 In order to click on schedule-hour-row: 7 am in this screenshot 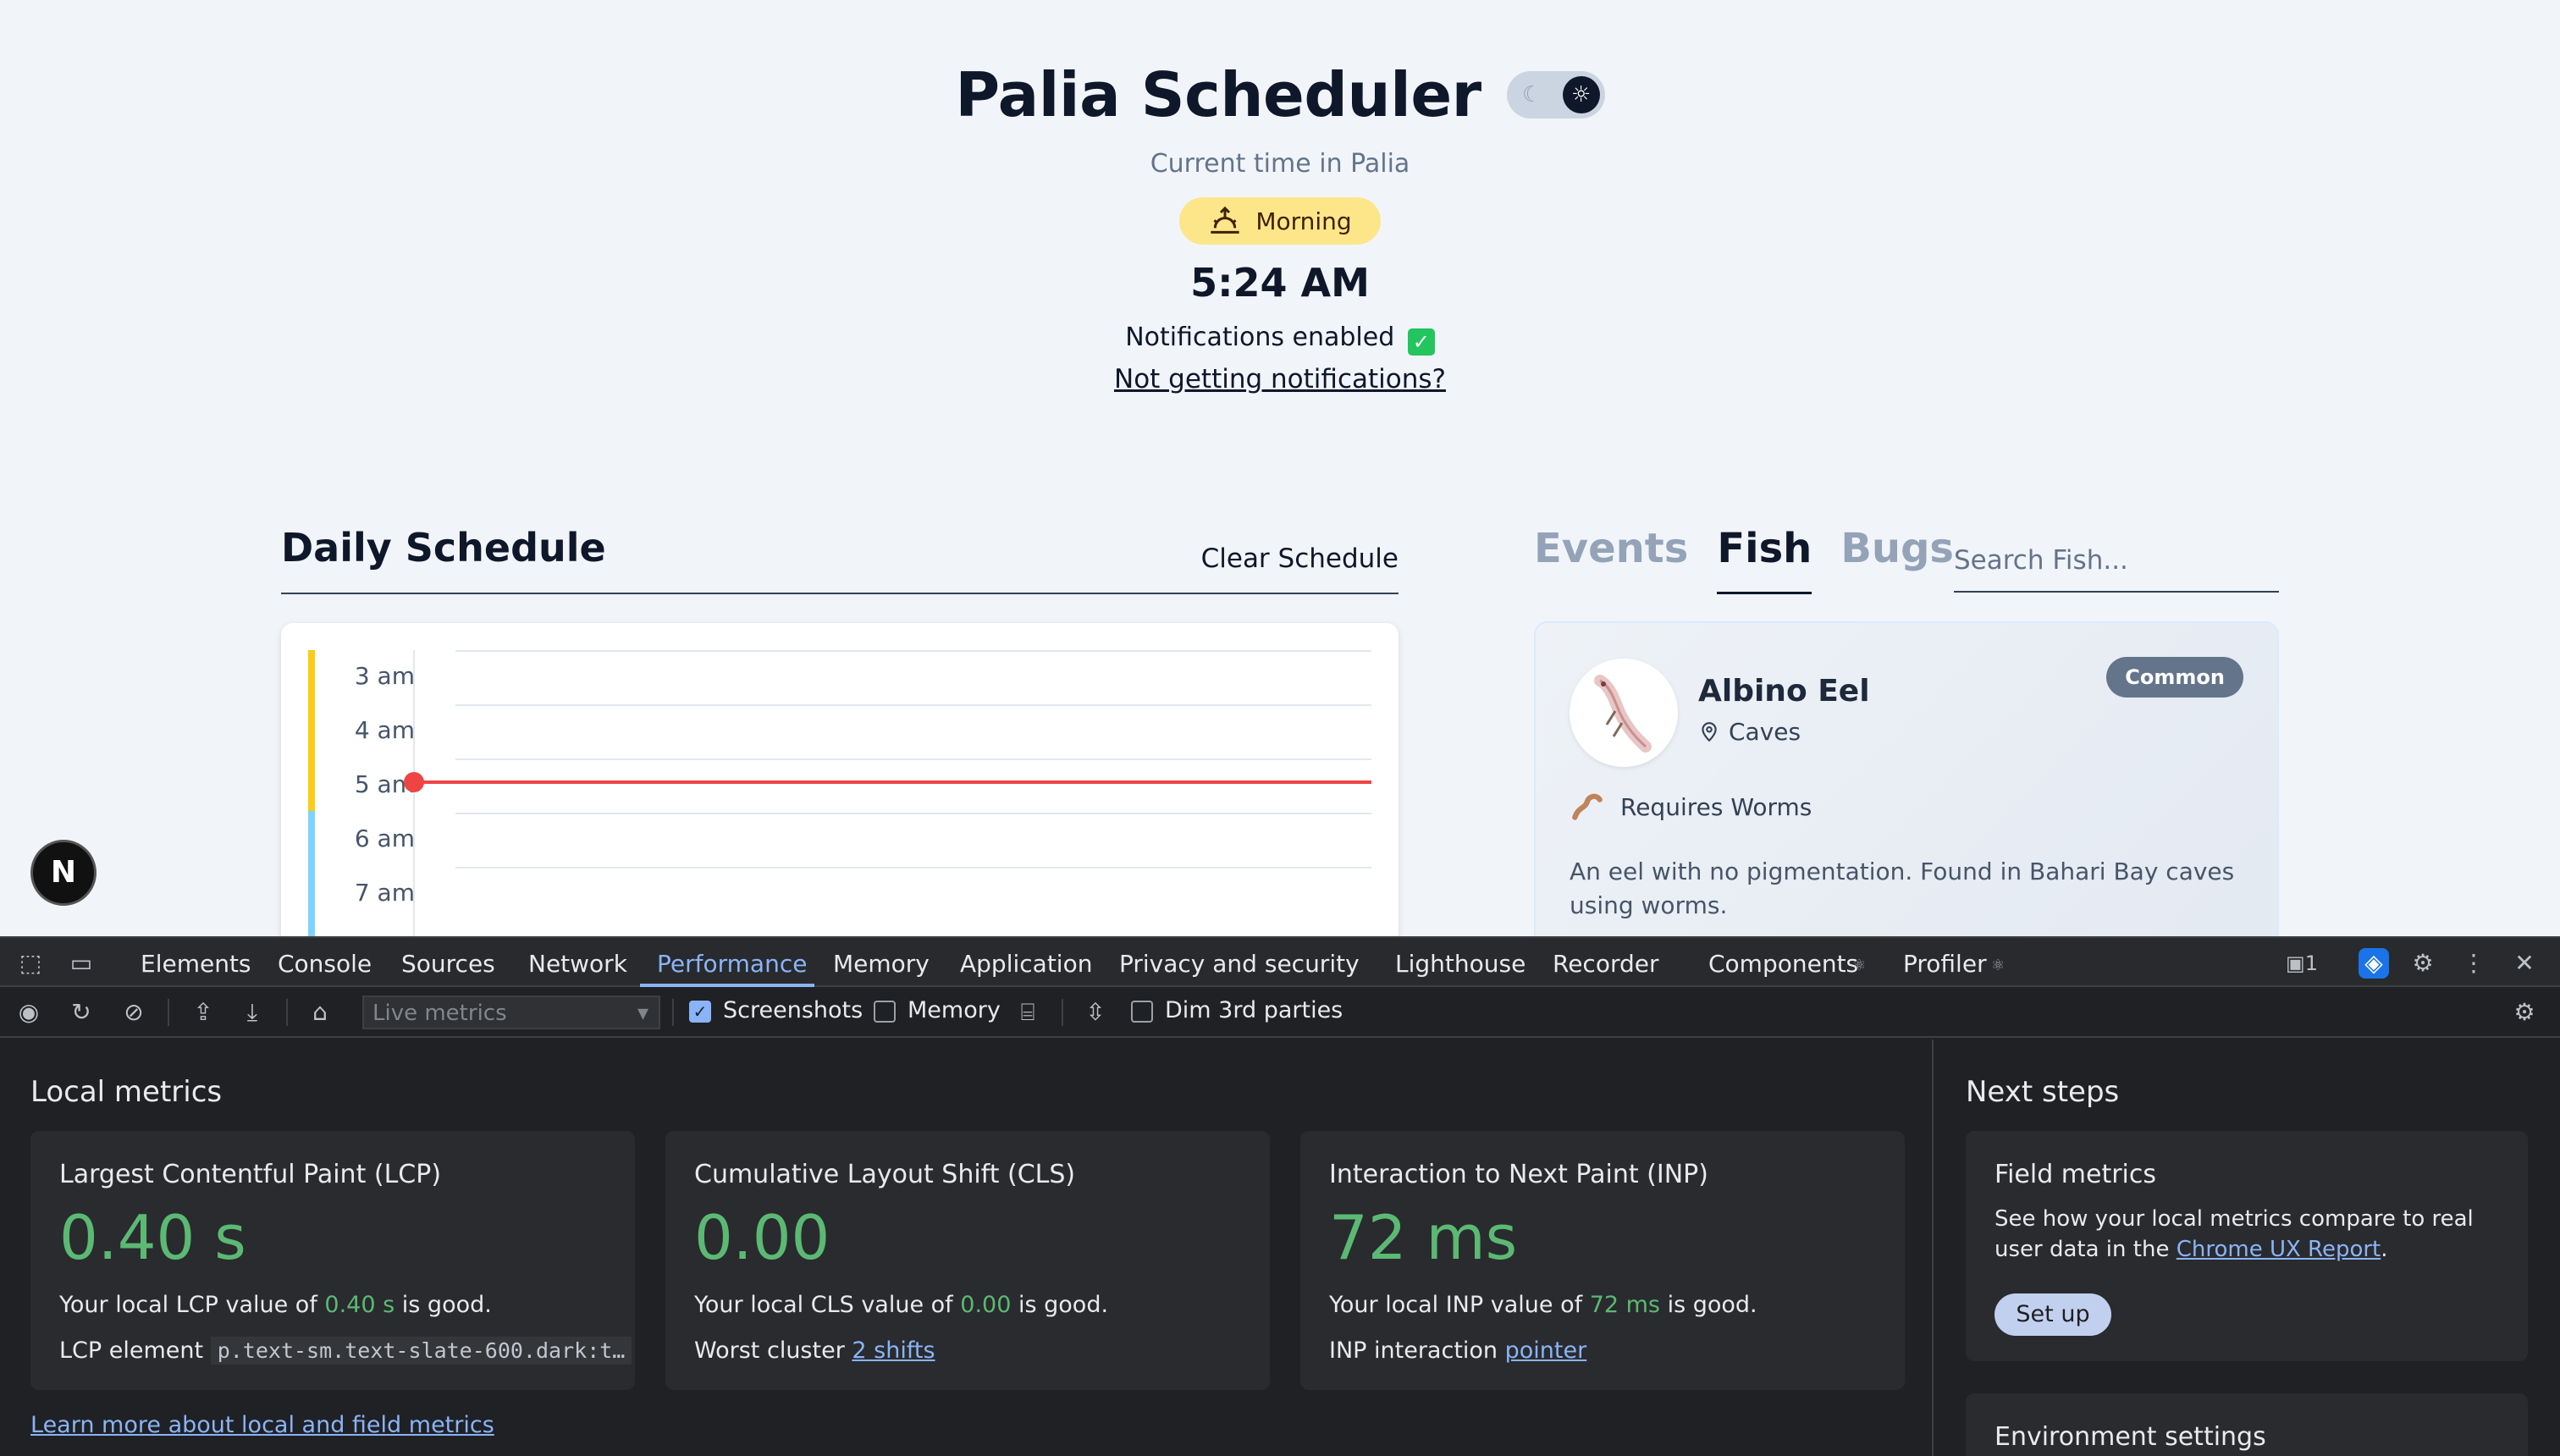, I will do `click(846, 894)`.